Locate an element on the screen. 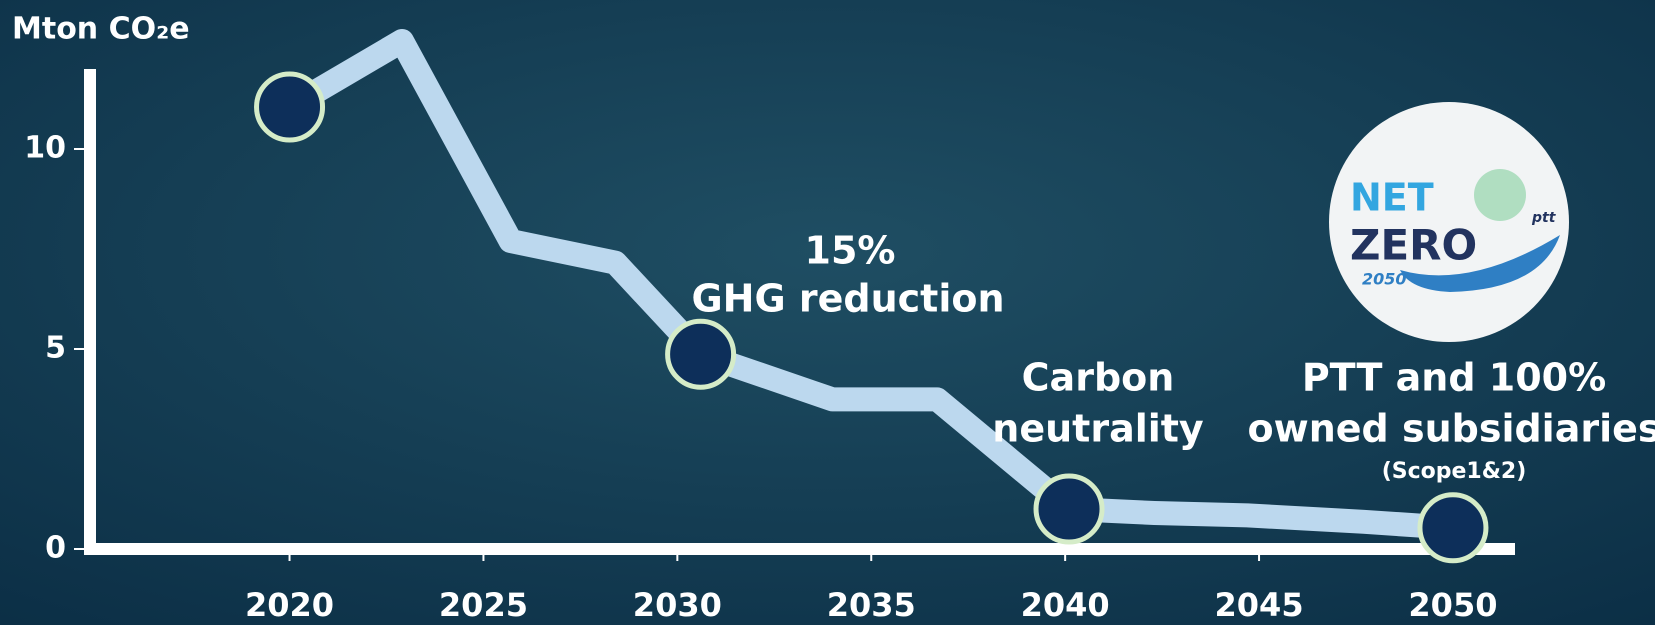 The image size is (1655, 625). logo-tree is located at coordinates (1500, 195).